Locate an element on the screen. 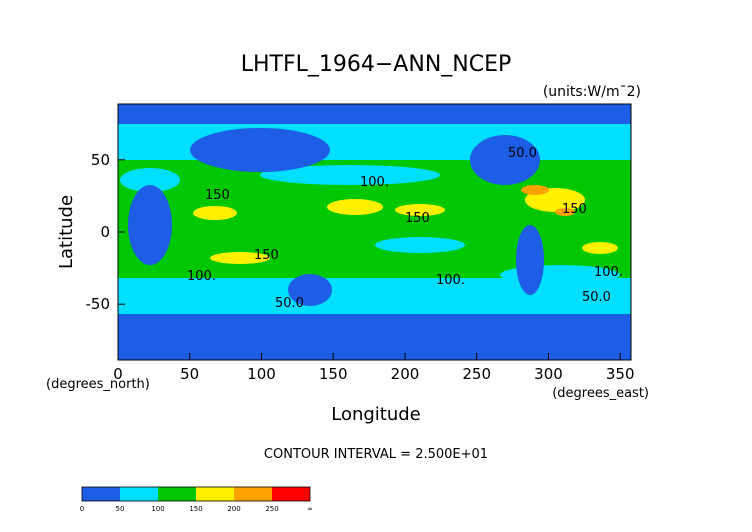 The width and height of the screenshot is (752, 532). y-tick-label: 0 is located at coordinates (105, 232).